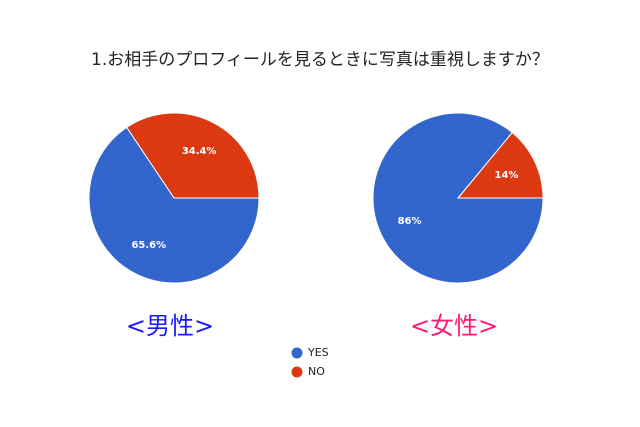  What do you see at coordinates (316, 371) in the screenshot?
I see `legend-label: NO` at bounding box center [316, 371].